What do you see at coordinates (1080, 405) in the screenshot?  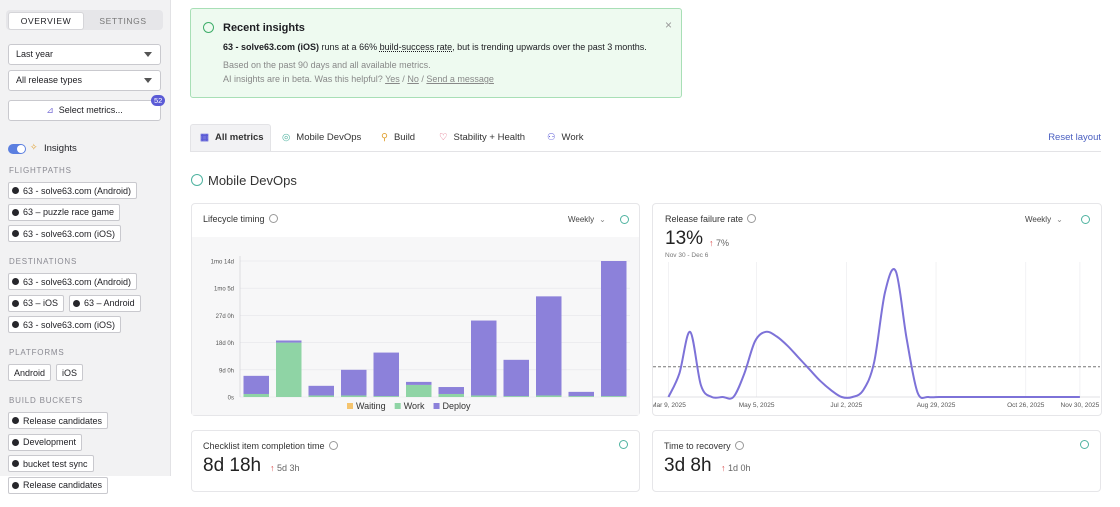 I see `x-tick-label: Nov 30, 2025` at bounding box center [1080, 405].